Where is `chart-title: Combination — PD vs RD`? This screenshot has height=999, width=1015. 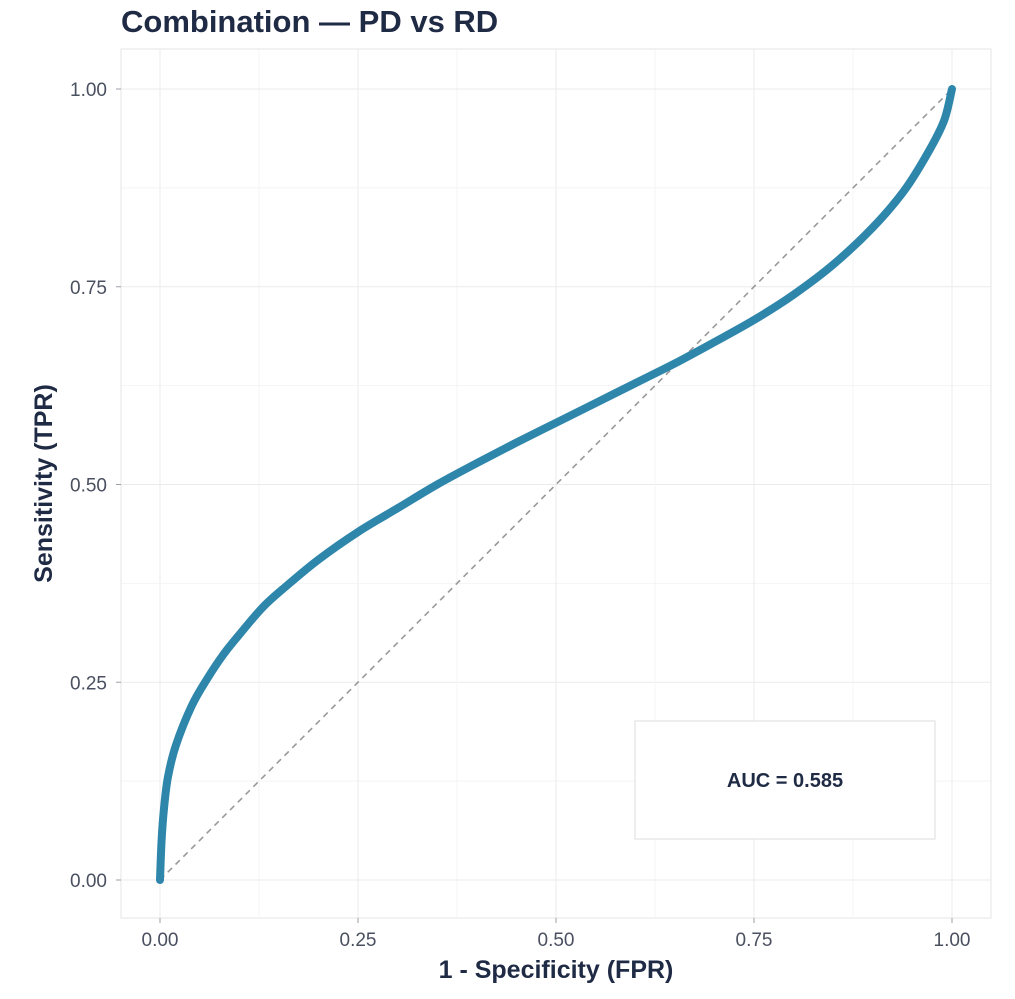
chart-title: Combination — PD vs RD is located at coordinates (310, 21).